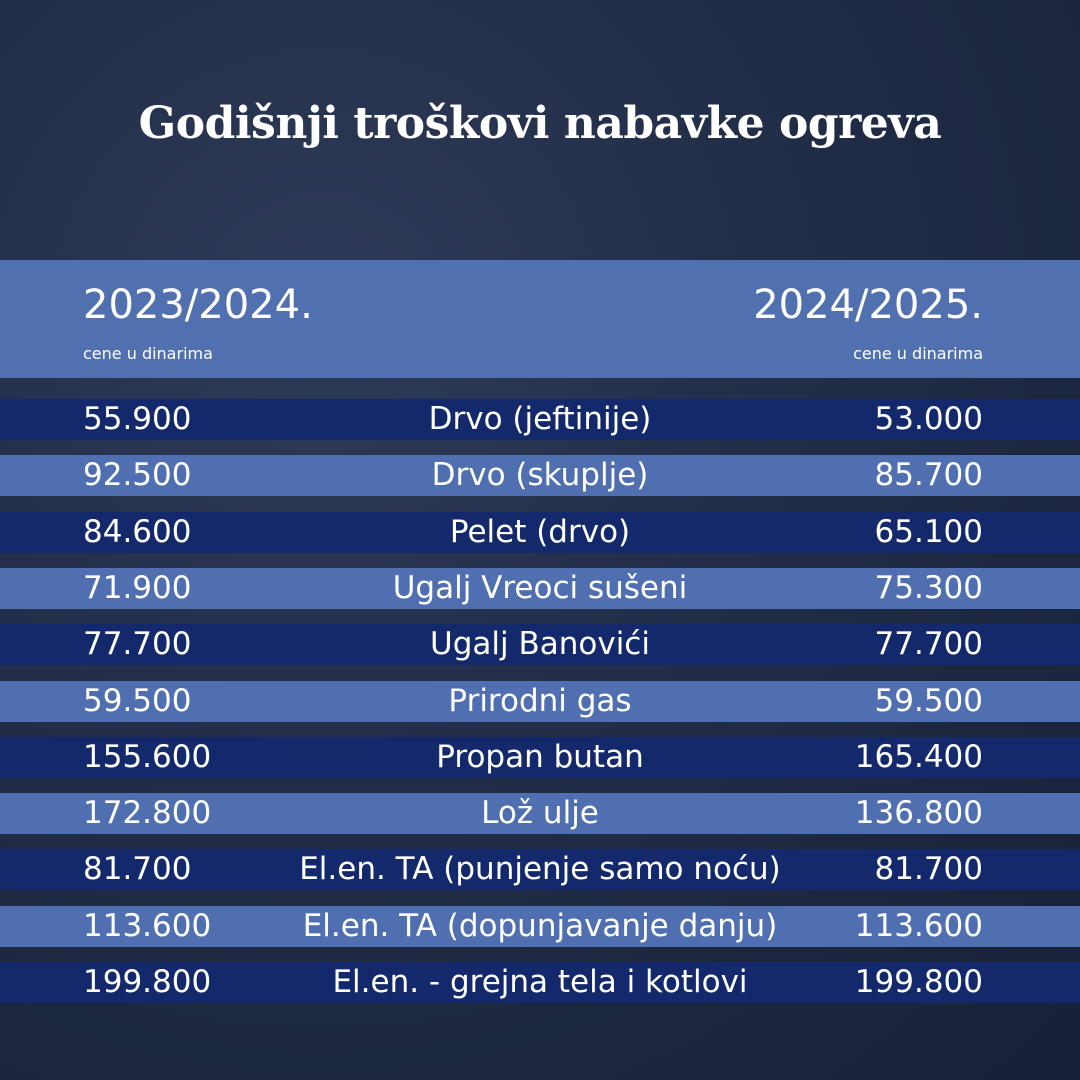  I want to click on table-row: 172.800 Lož ulje 136.800, so click(540, 814).